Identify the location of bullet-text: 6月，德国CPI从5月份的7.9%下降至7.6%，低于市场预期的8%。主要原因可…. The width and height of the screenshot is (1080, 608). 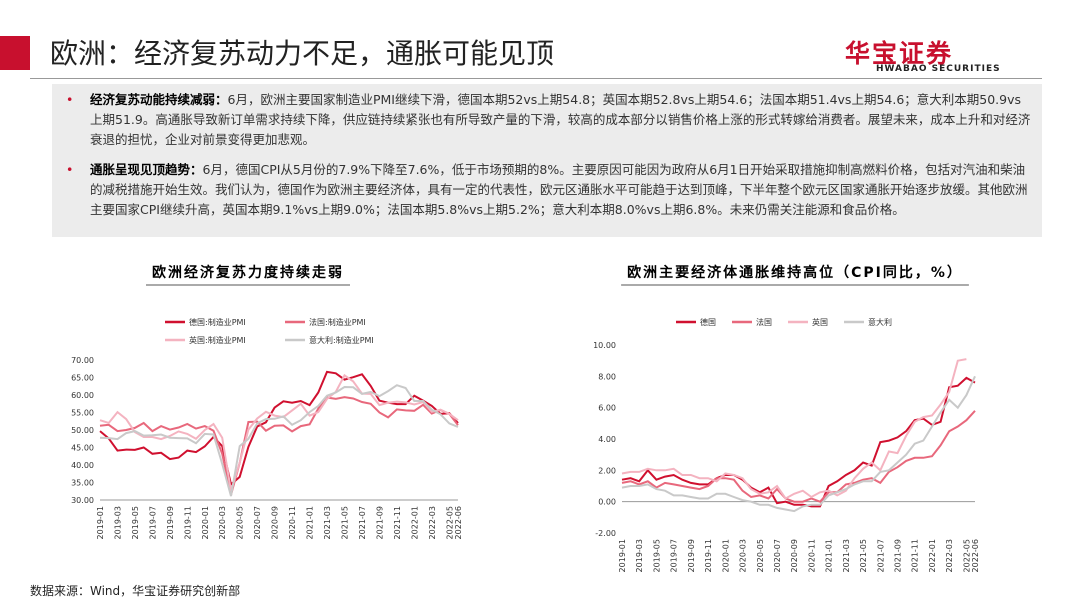
(559, 189).